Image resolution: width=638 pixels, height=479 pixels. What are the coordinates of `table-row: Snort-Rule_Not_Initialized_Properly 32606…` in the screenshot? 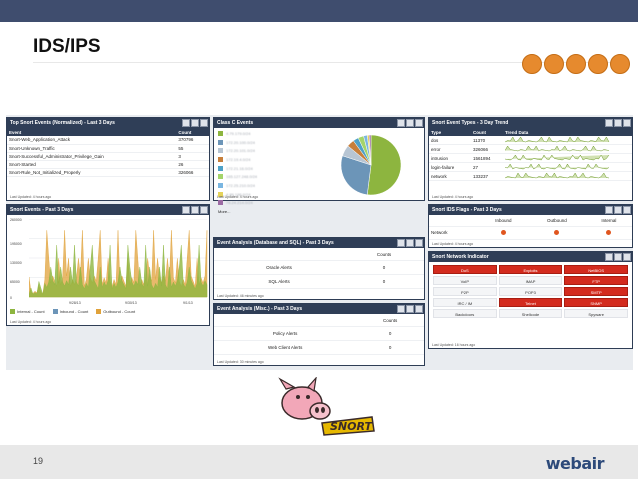 It's located at (108, 172).